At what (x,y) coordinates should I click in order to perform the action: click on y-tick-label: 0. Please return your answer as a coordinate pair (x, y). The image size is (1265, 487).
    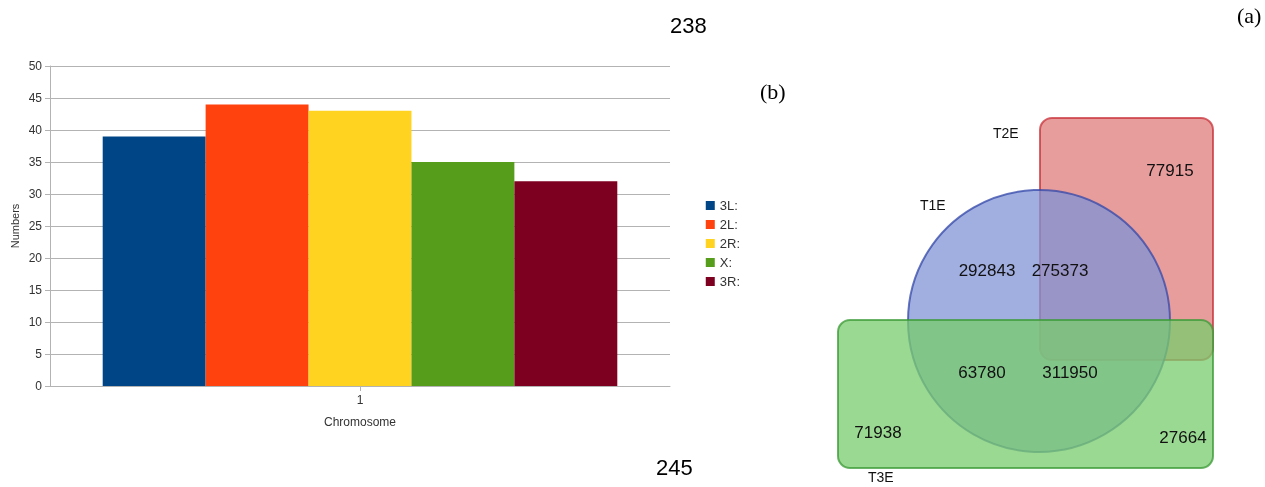
    Looking at the image, I should click on (39, 386).